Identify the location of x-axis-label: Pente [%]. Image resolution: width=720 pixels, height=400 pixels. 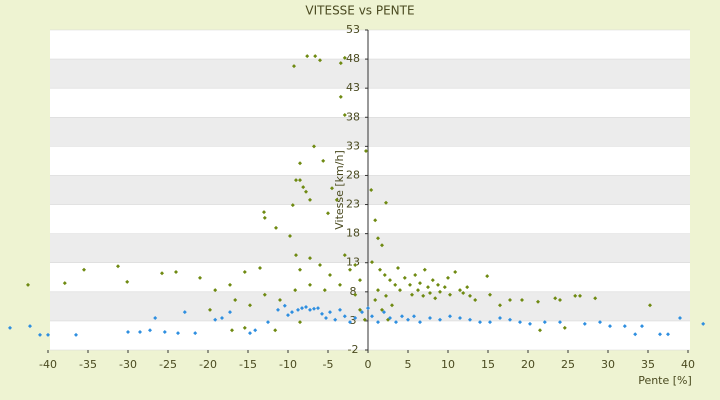
(665, 380).